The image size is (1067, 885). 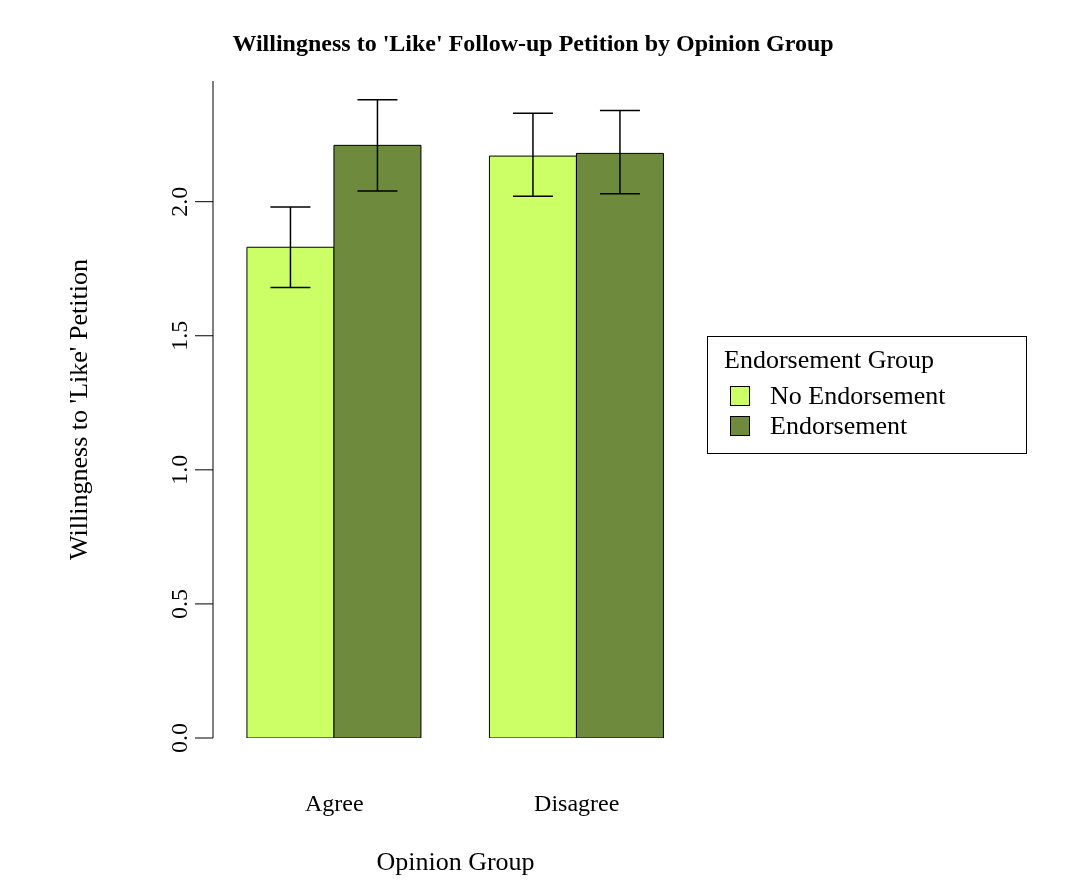 I want to click on y-tick-label: 1.0, so click(x=179, y=469).